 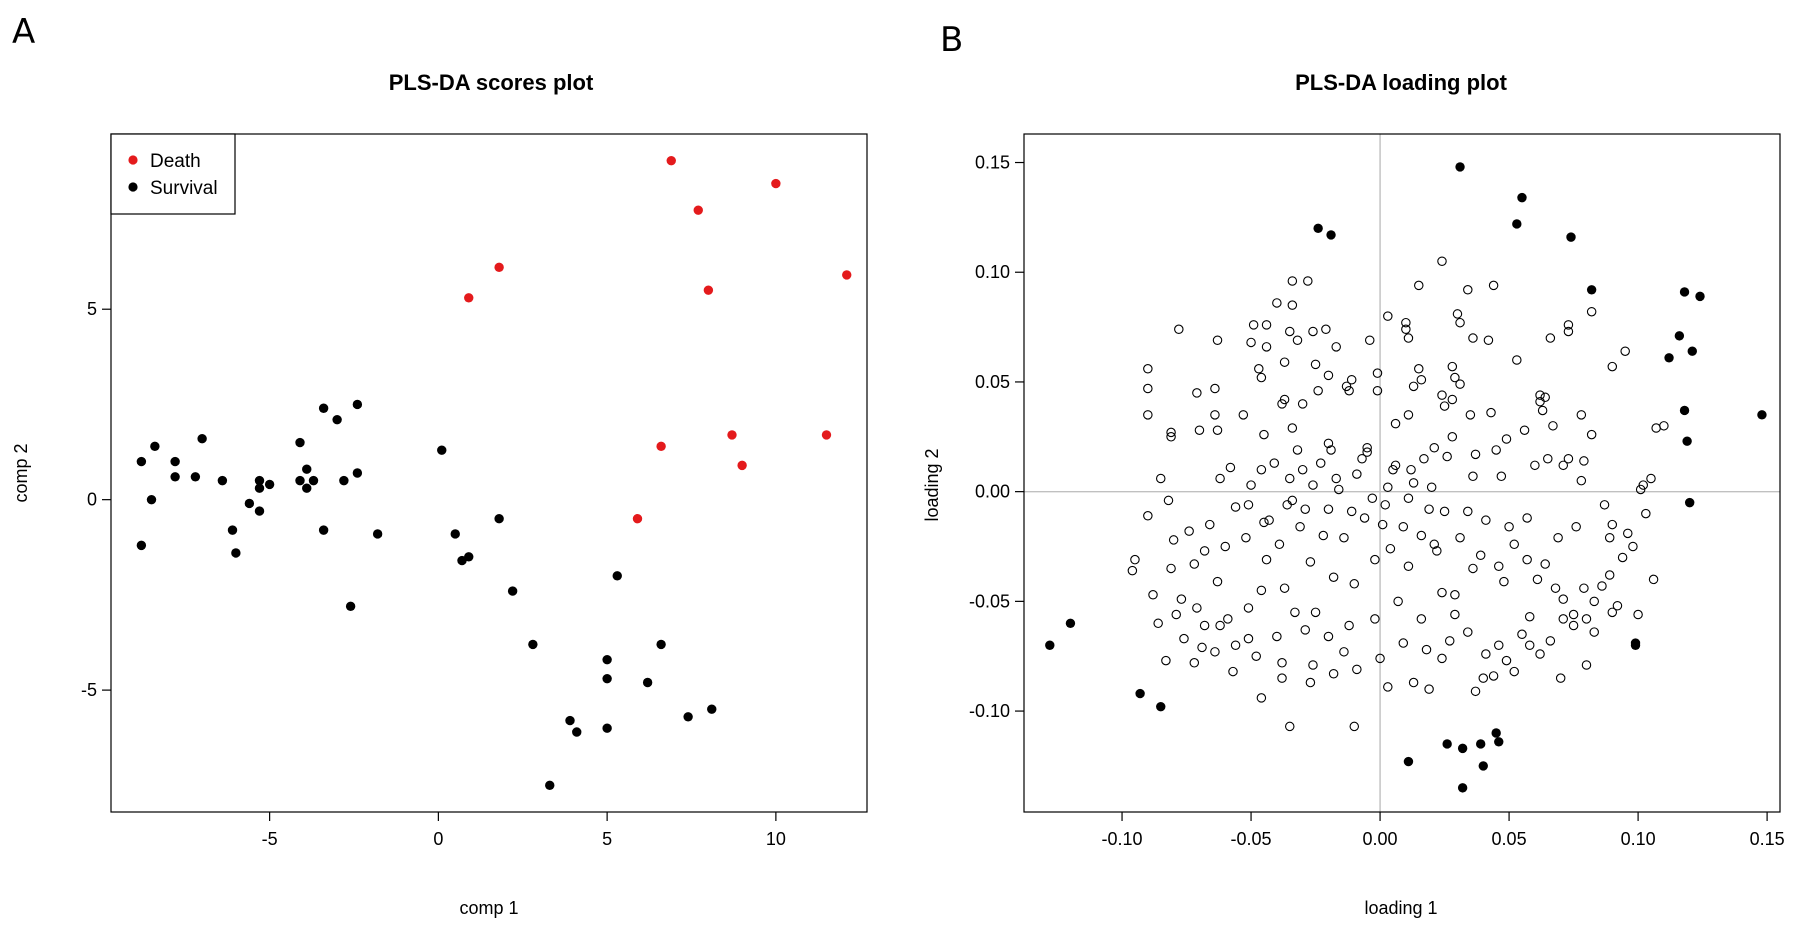 I want to click on loading-xtick-label: 0.00, so click(x=1380, y=839).